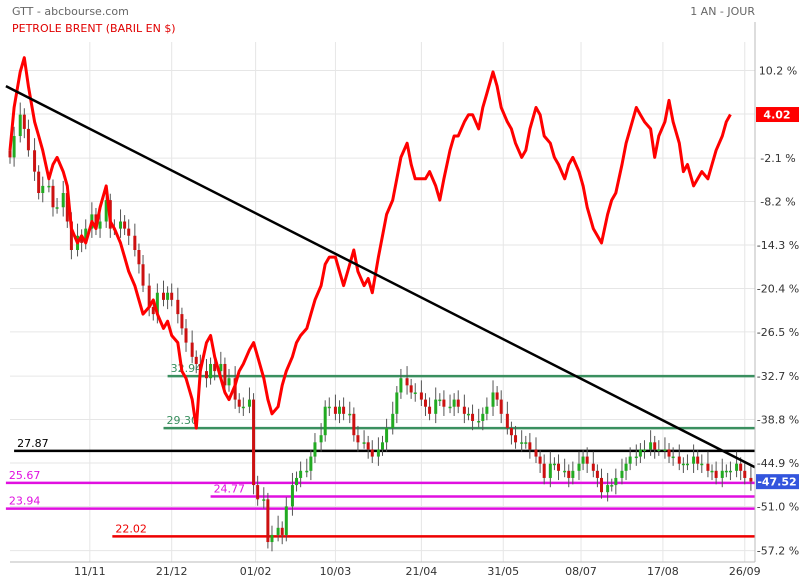 The height and width of the screenshot is (584, 800). What do you see at coordinates (90, 571) in the screenshot?
I see `x-tick-label: 11/11` at bounding box center [90, 571].